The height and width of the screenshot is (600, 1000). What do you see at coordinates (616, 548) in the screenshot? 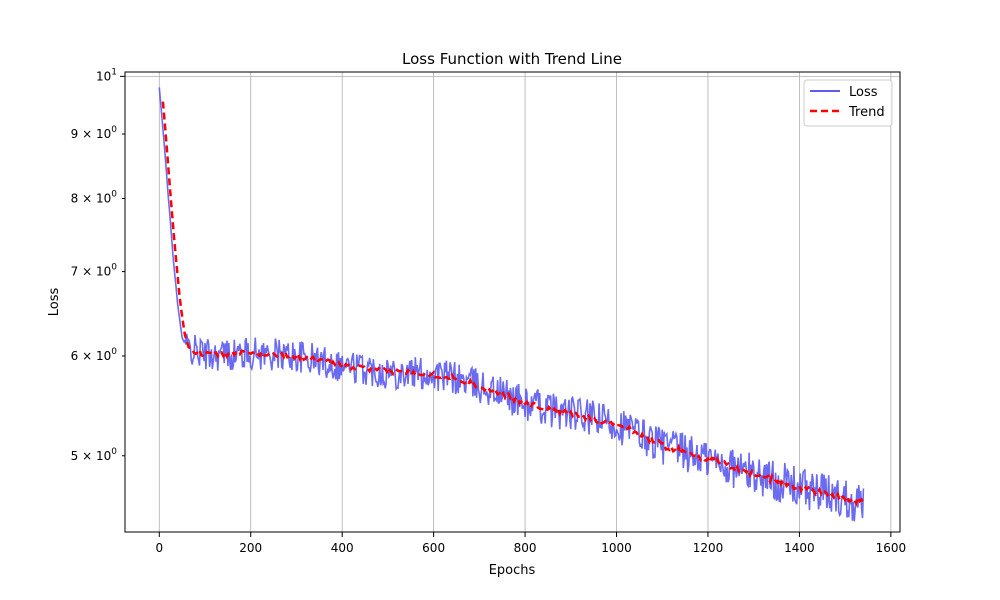
I see `x-tick-label: 1000` at bounding box center [616, 548].